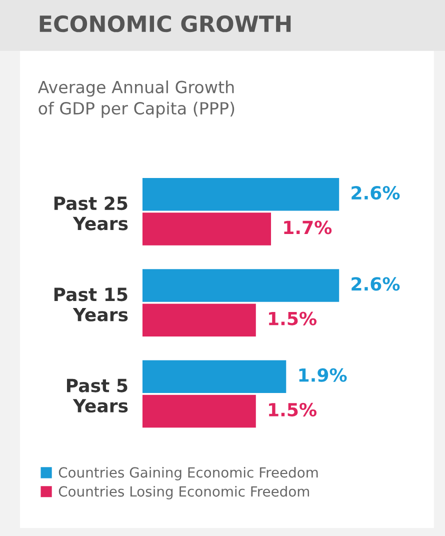 The width and height of the screenshot is (445, 536). What do you see at coordinates (323, 375) in the screenshot?
I see `data-label: 1.9%` at bounding box center [323, 375].